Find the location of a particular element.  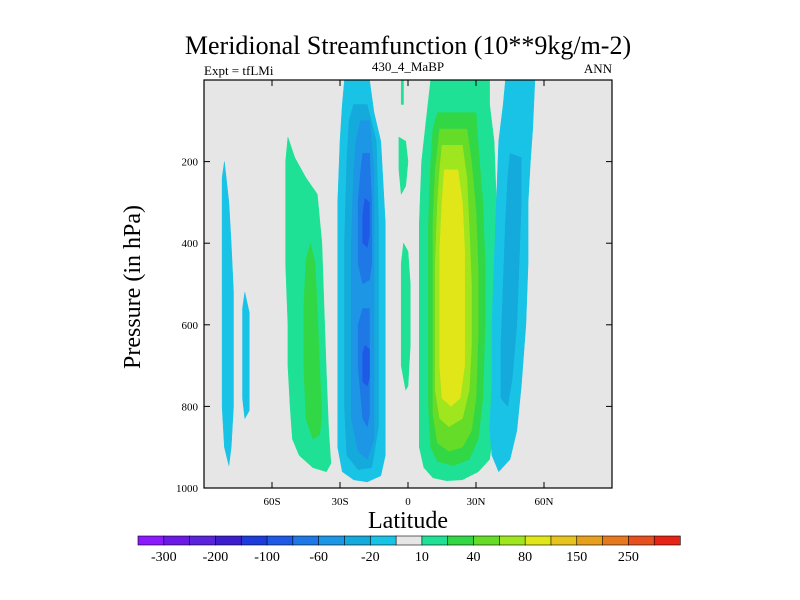

contour-hadley-nh-c5 is located at coordinates (452, 288).